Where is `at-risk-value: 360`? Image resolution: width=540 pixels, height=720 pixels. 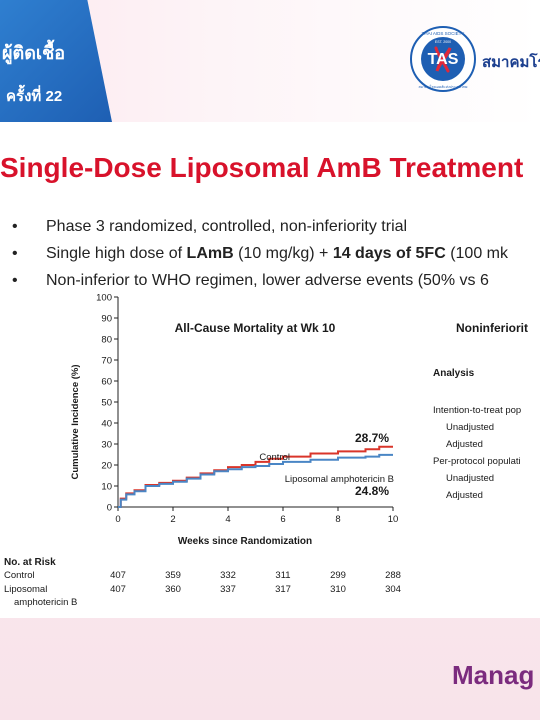
at-risk-value: 360 is located at coordinates (173, 589).